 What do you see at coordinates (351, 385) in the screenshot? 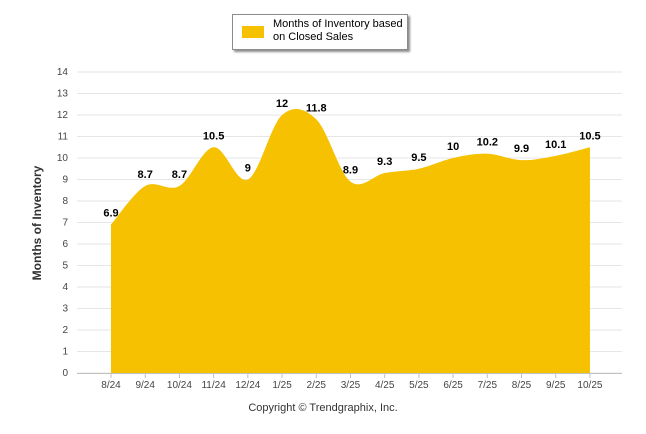
I see `x-tick-label: 3/25` at bounding box center [351, 385].